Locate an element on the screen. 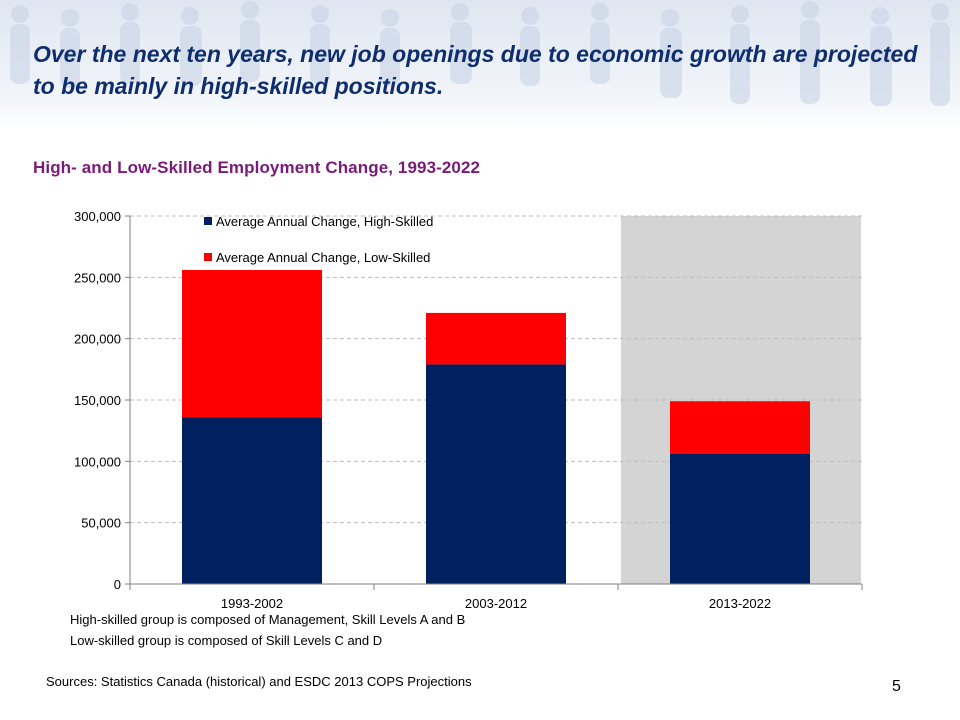 The width and height of the screenshot is (960, 720). y-tick-label: 250,000 is located at coordinates (97, 277).